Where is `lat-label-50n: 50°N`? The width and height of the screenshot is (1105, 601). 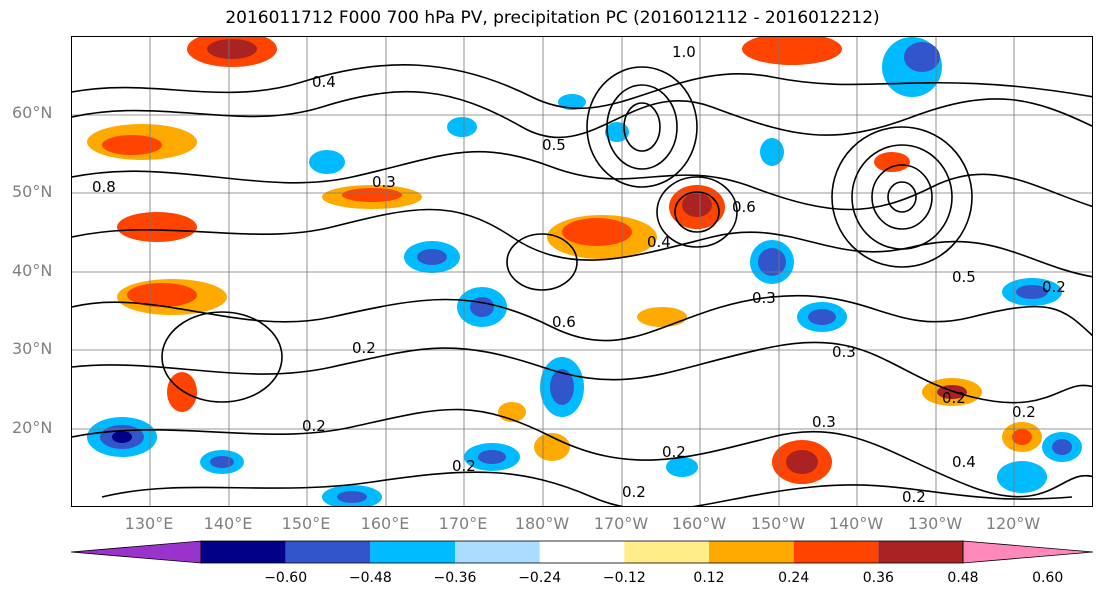
lat-label-50n: 50°N is located at coordinates (32, 191).